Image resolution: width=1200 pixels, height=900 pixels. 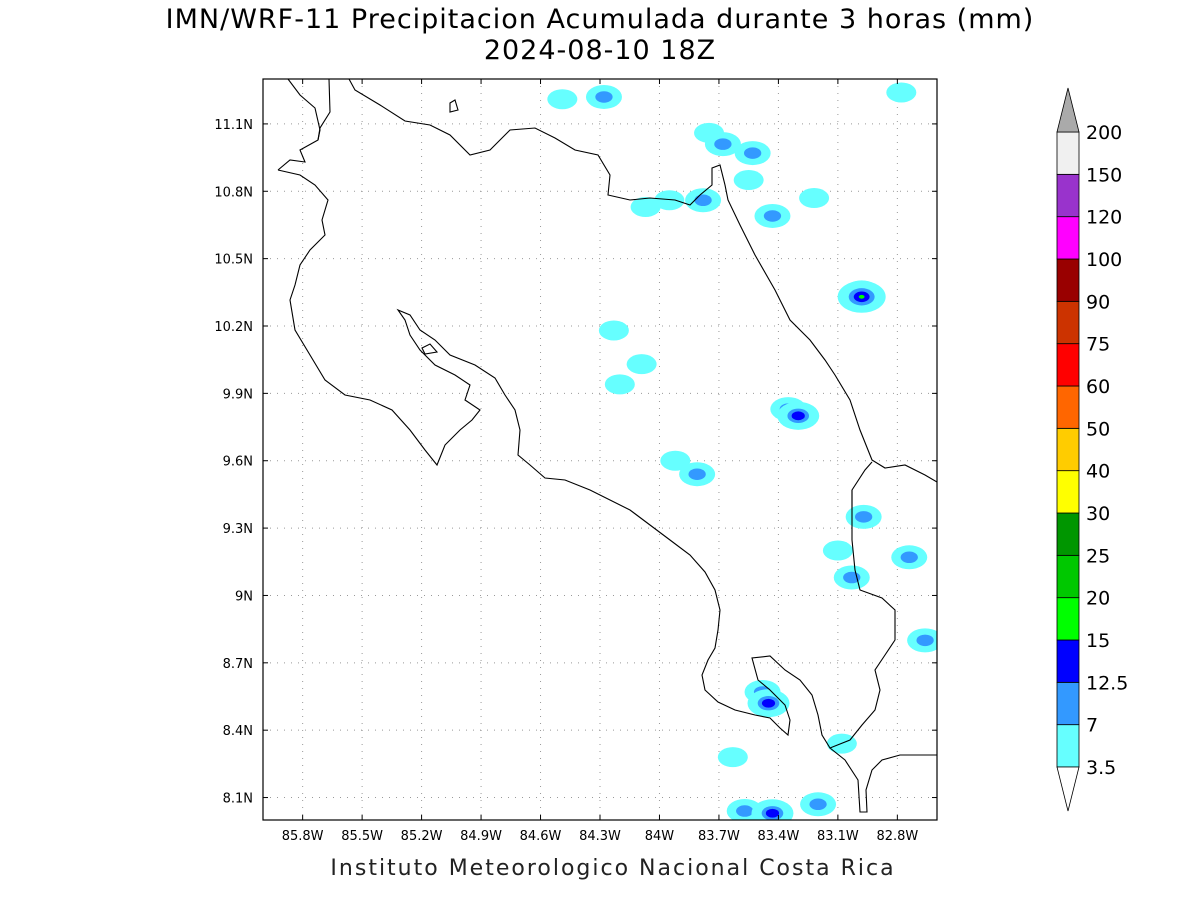 What do you see at coordinates (238, 394) in the screenshot?
I see `lat-tick-label: 9.9N` at bounding box center [238, 394].